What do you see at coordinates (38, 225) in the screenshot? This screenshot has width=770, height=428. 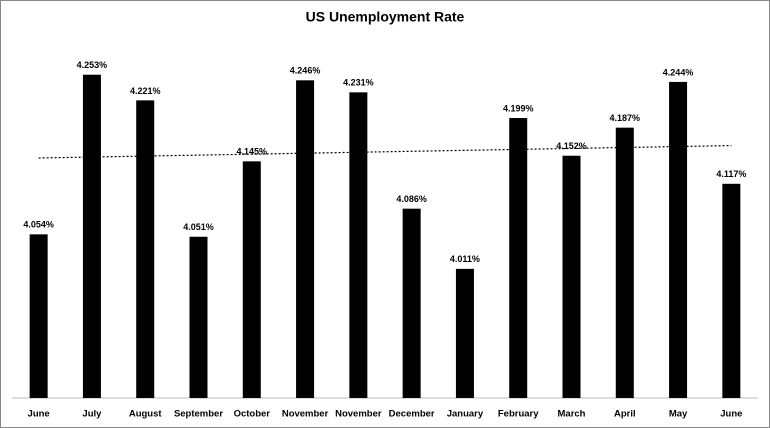 I see `data-label: 4.054%` at bounding box center [38, 225].